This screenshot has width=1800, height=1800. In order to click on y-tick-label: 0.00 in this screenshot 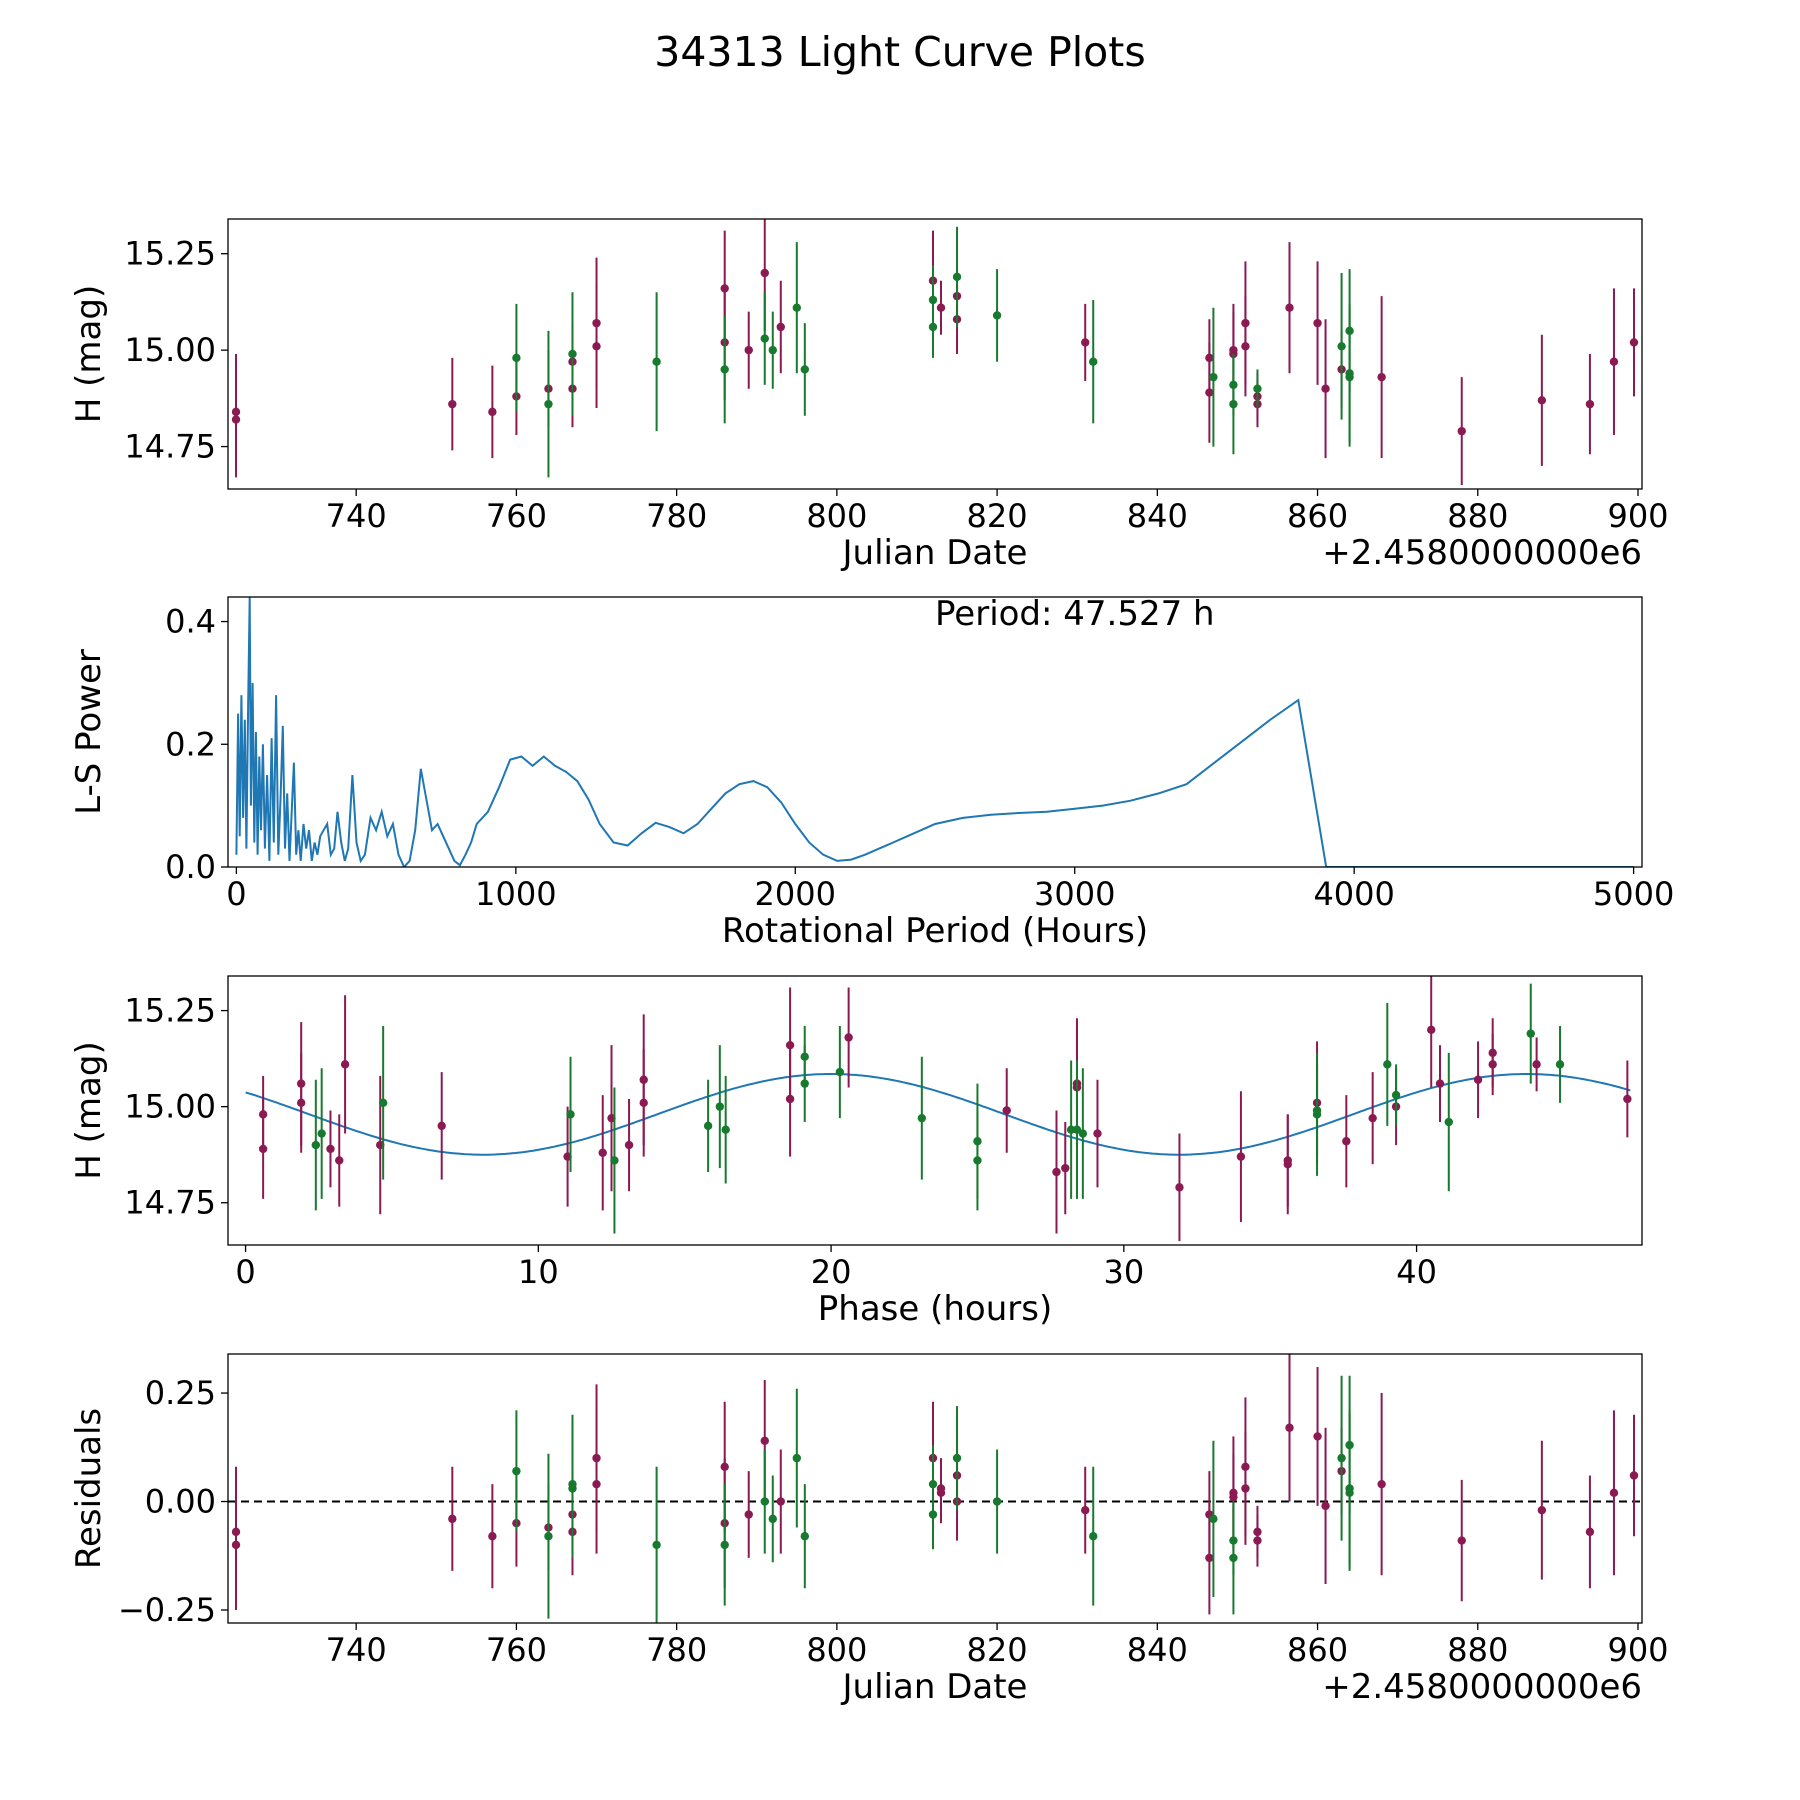, I will do `click(180, 1502)`.